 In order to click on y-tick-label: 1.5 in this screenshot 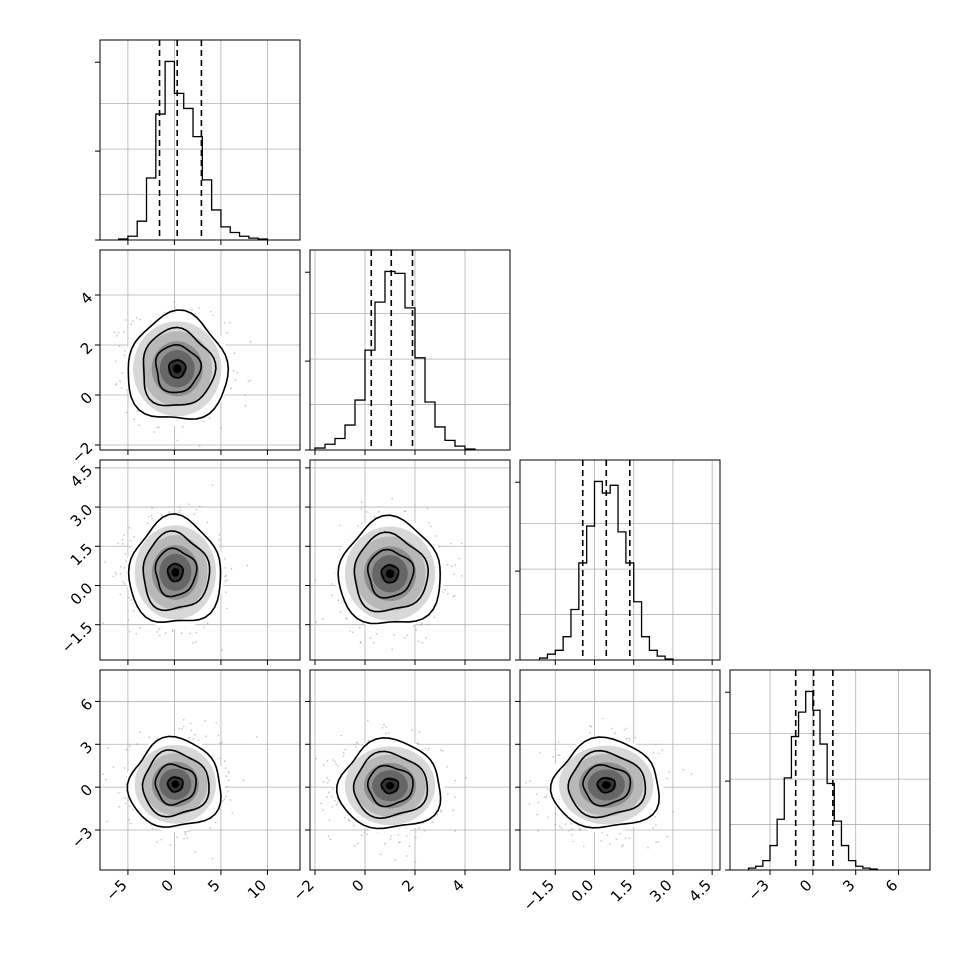, I will do `click(82, 555)`.